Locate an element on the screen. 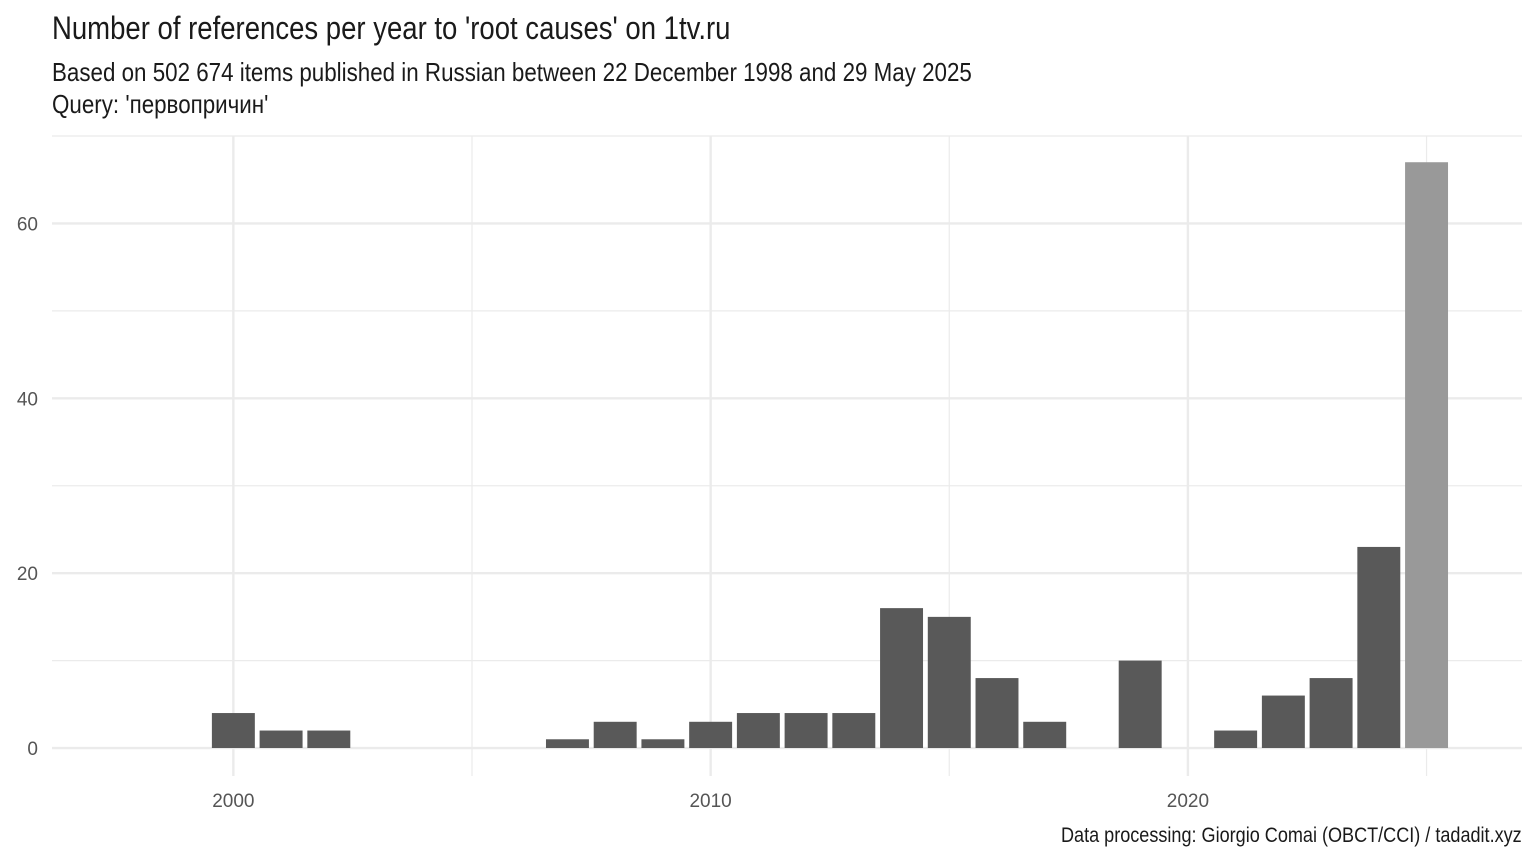 Image resolution: width=1536 pixels, height=864 pixels. chart-subtitle-line-2: Query: 'первопричин' is located at coordinates (160, 104).